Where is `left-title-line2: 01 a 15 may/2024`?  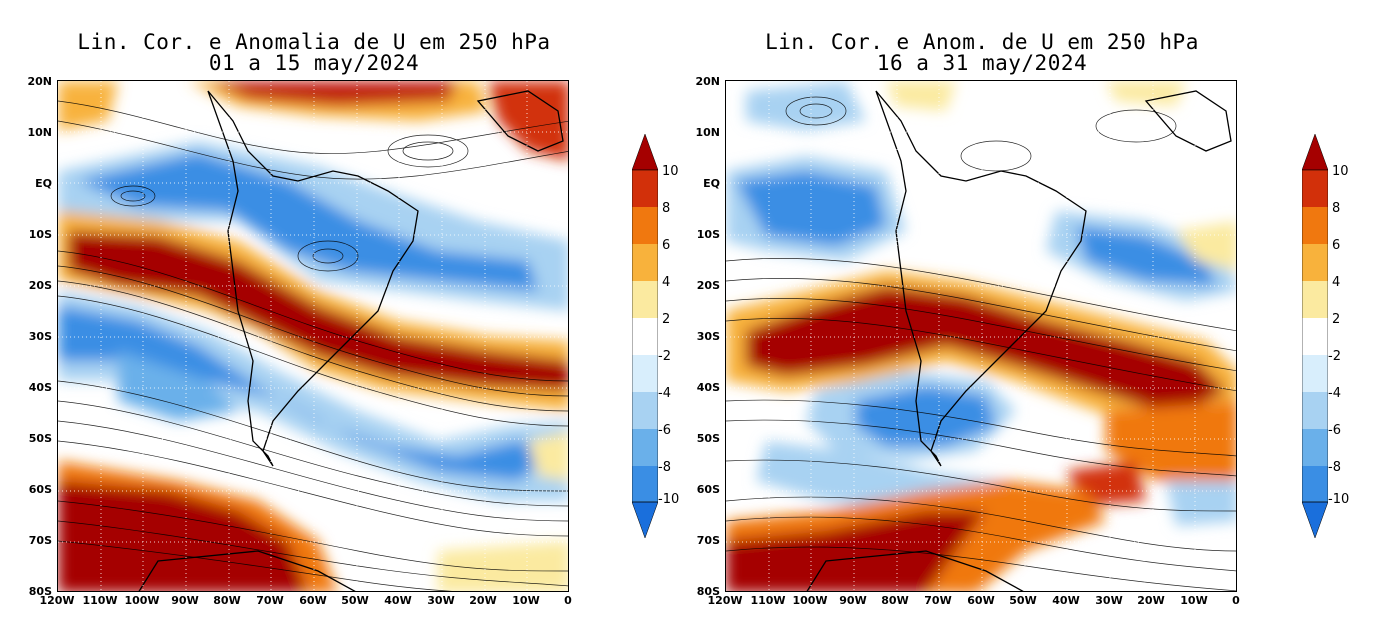
left-title-line2: 01 a 15 may/2024 is located at coordinates (314, 63).